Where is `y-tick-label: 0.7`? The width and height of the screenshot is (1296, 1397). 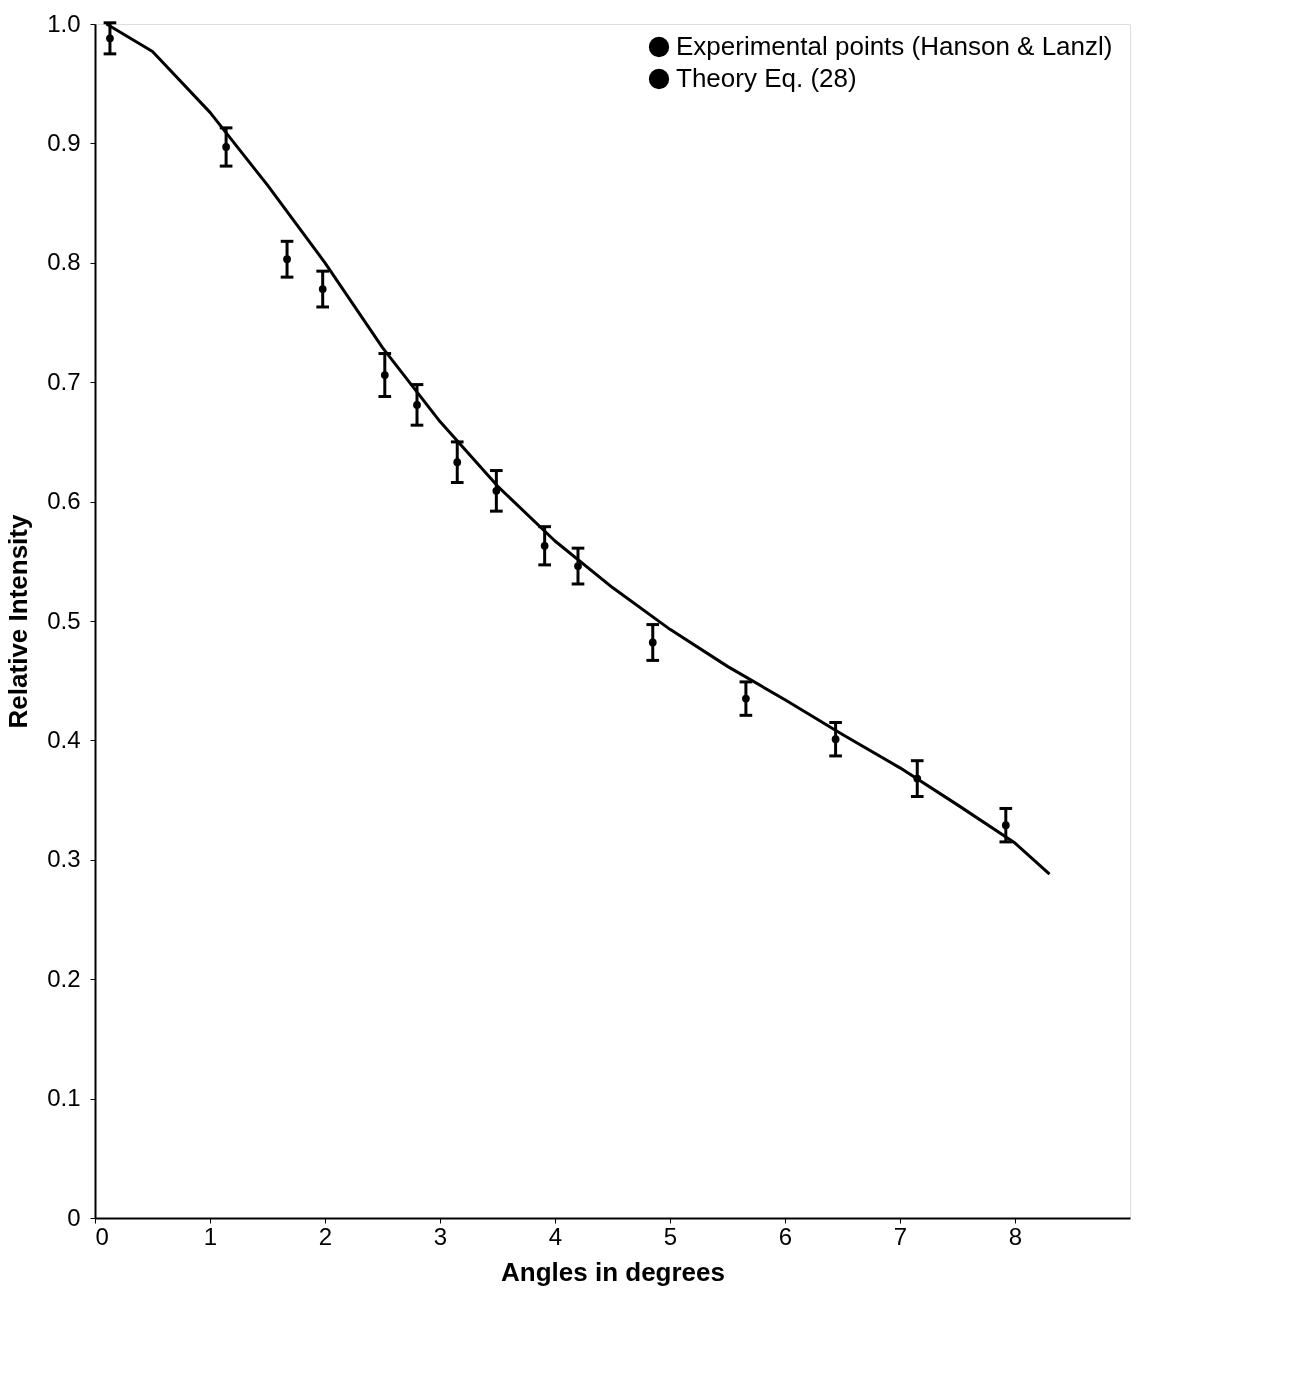
y-tick-label: 0.7 is located at coordinates (64, 381).